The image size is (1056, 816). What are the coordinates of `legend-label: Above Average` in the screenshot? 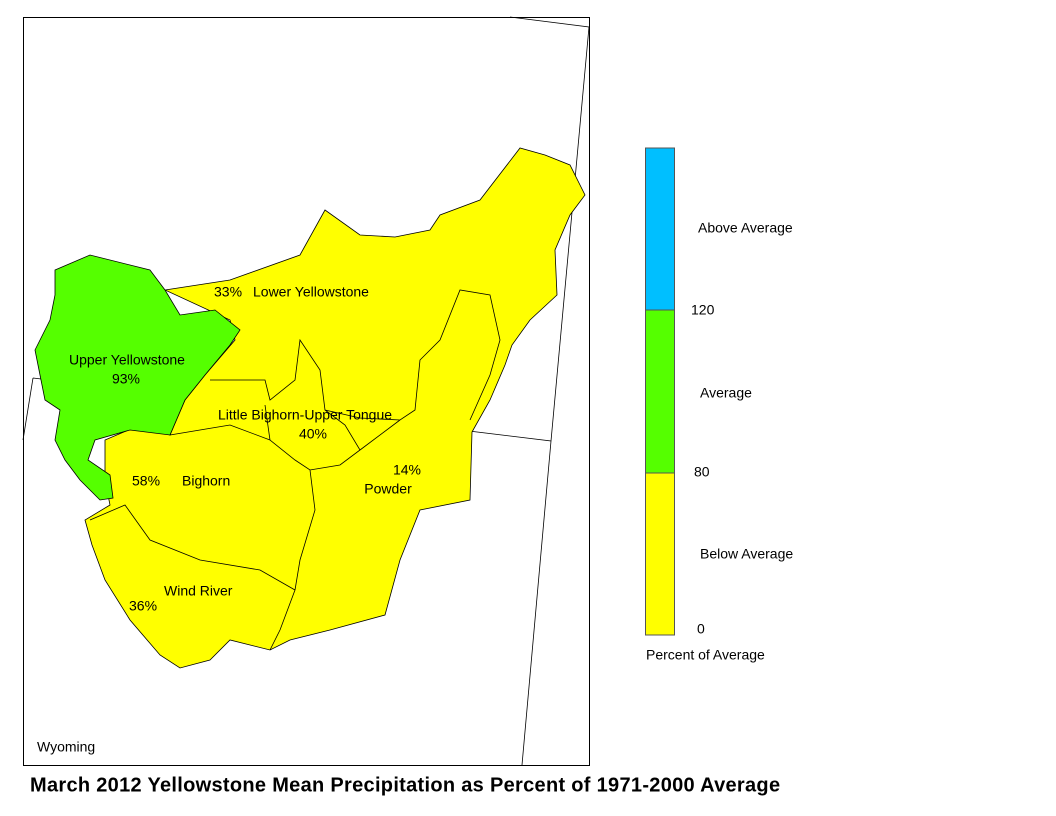 It's located at (745, 228).